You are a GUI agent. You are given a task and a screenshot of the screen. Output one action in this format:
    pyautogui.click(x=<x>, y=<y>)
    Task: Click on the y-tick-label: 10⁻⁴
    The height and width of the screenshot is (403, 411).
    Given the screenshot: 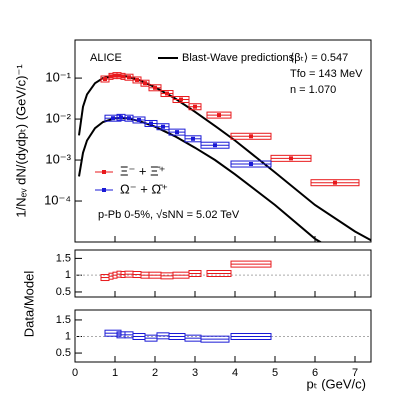 What is the action you would take?
    pyautogui.click(x=57, y=199)
    